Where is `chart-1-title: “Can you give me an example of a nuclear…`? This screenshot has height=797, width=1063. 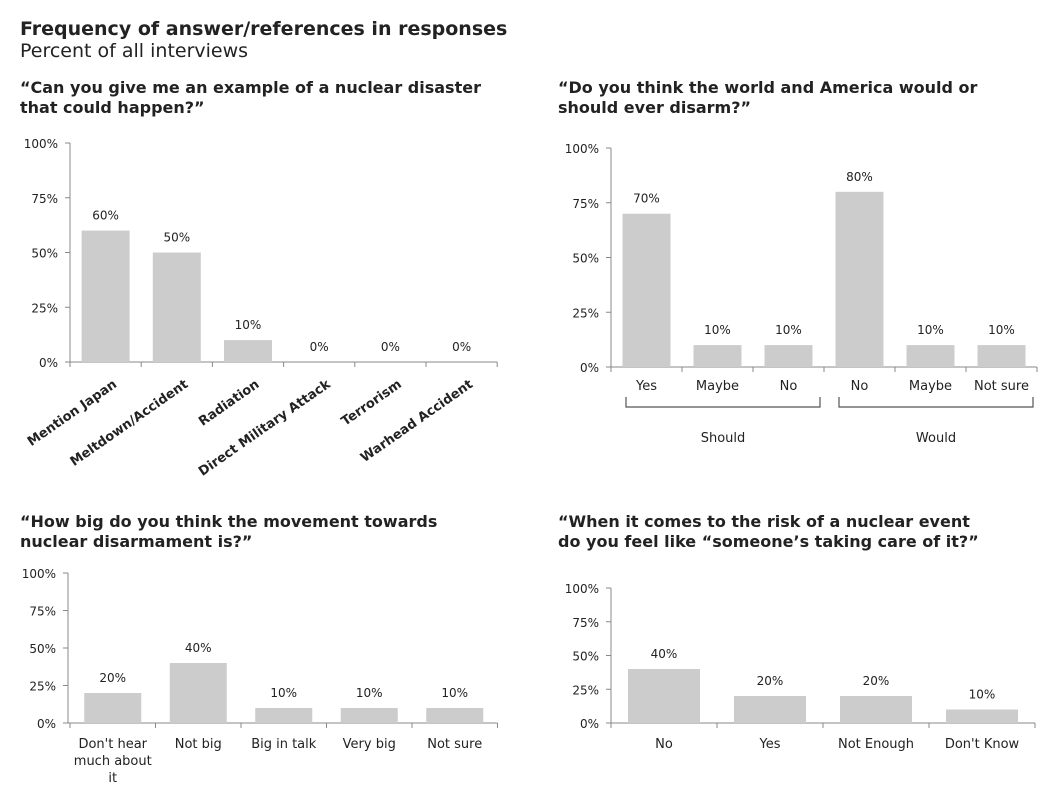 chart-1-title: “Can you give me an example of a nuclear… is located at coordinates (250, 97).